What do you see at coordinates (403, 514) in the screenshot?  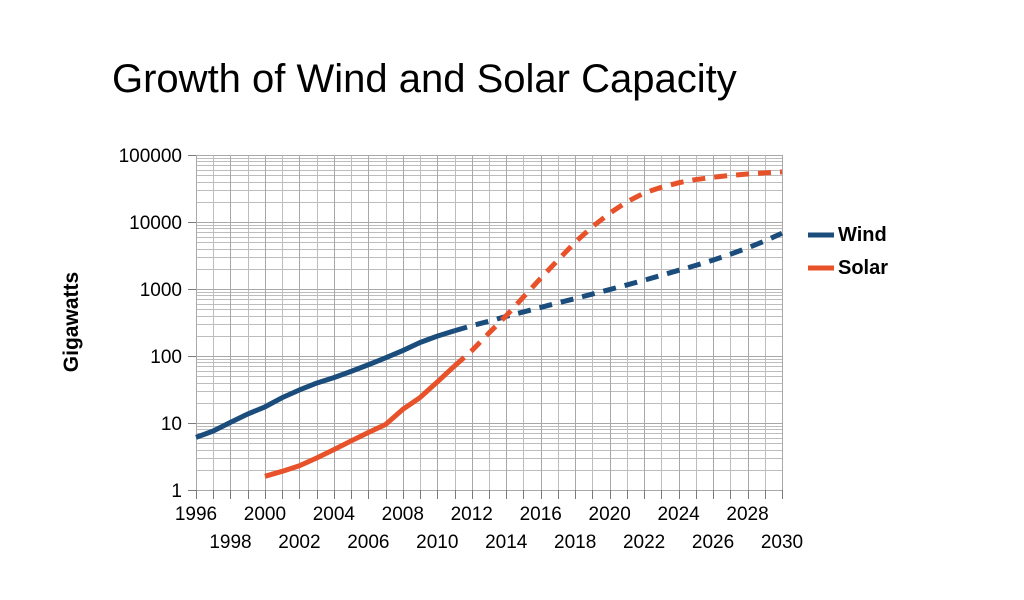 I see `x-axis-tick-label: 2008` at bounding box center [403, 514].